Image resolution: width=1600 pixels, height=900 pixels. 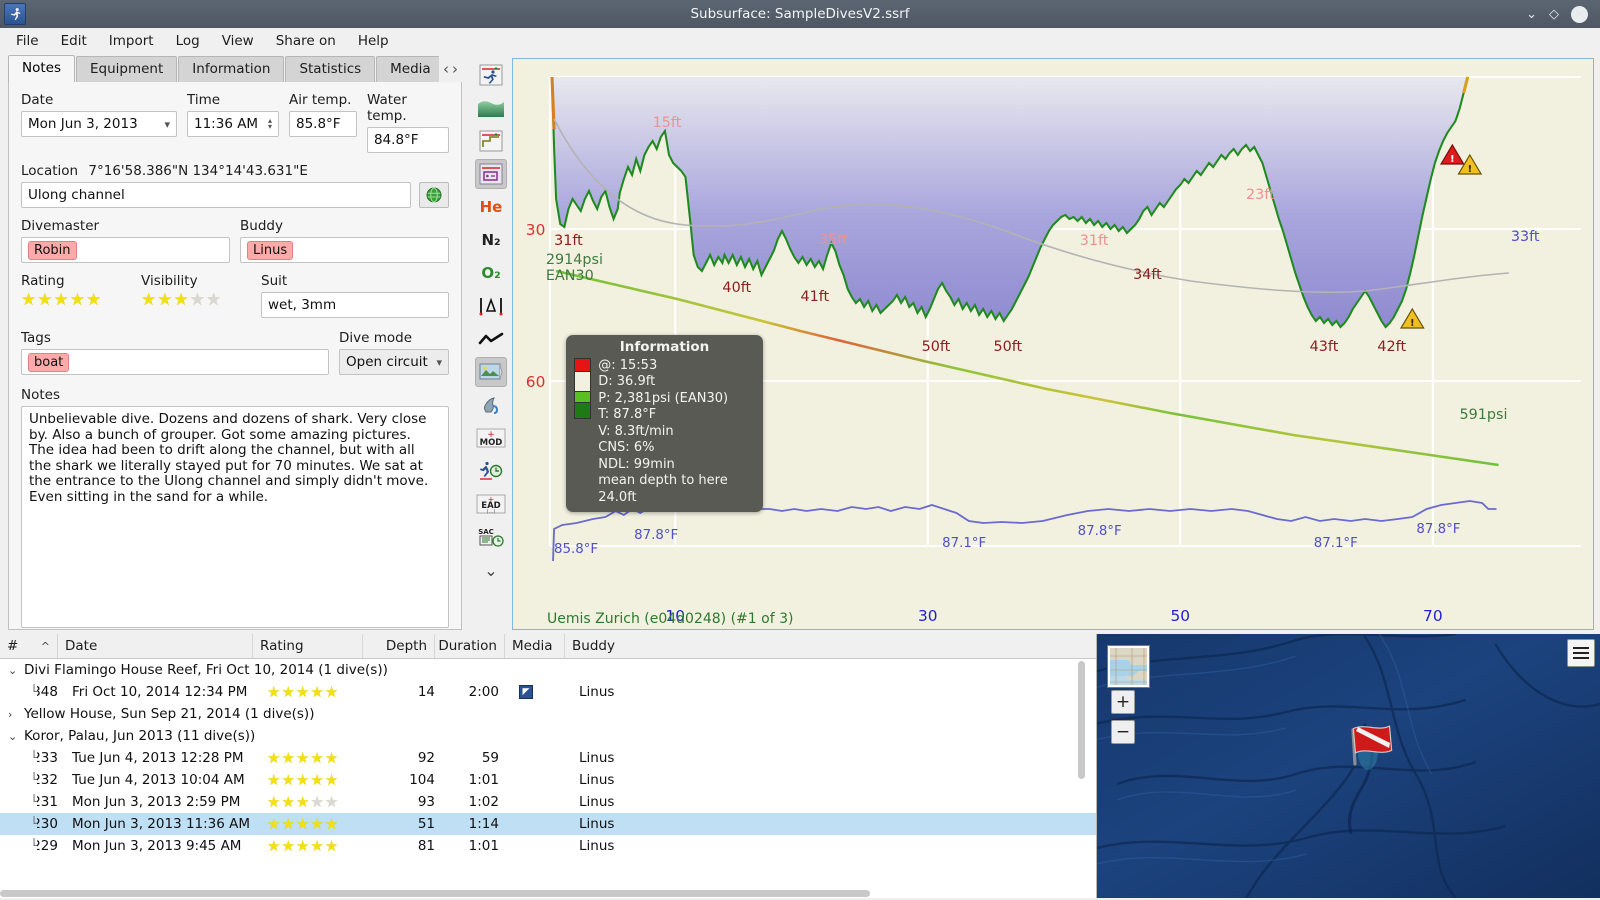 What do you see at coordinates (1372, 747) in the screenshot?
I see `dive-flag-marker` at bounding box center [1372, 747].